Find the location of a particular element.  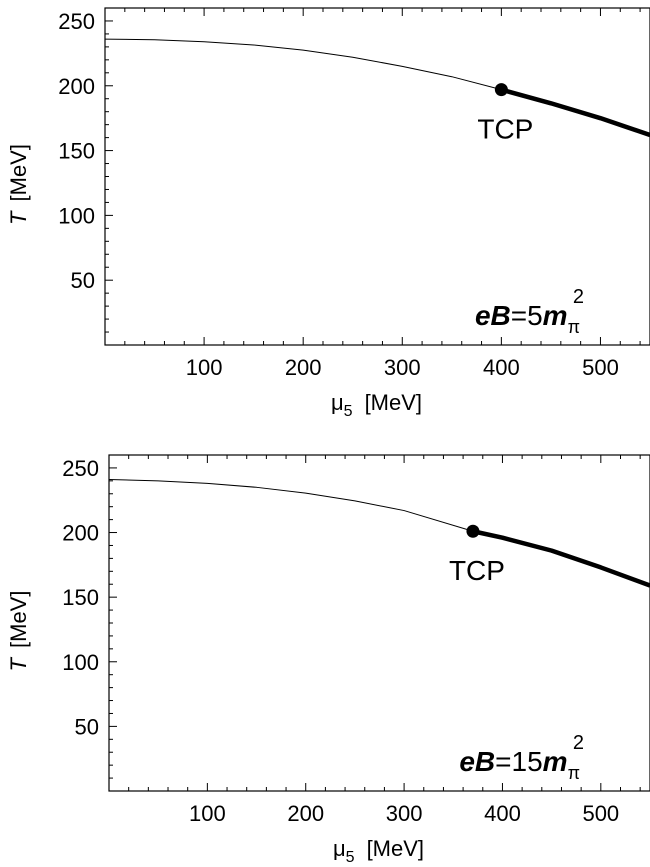

field-annotation: eB=5mπ is located at coordinates (527, 318).